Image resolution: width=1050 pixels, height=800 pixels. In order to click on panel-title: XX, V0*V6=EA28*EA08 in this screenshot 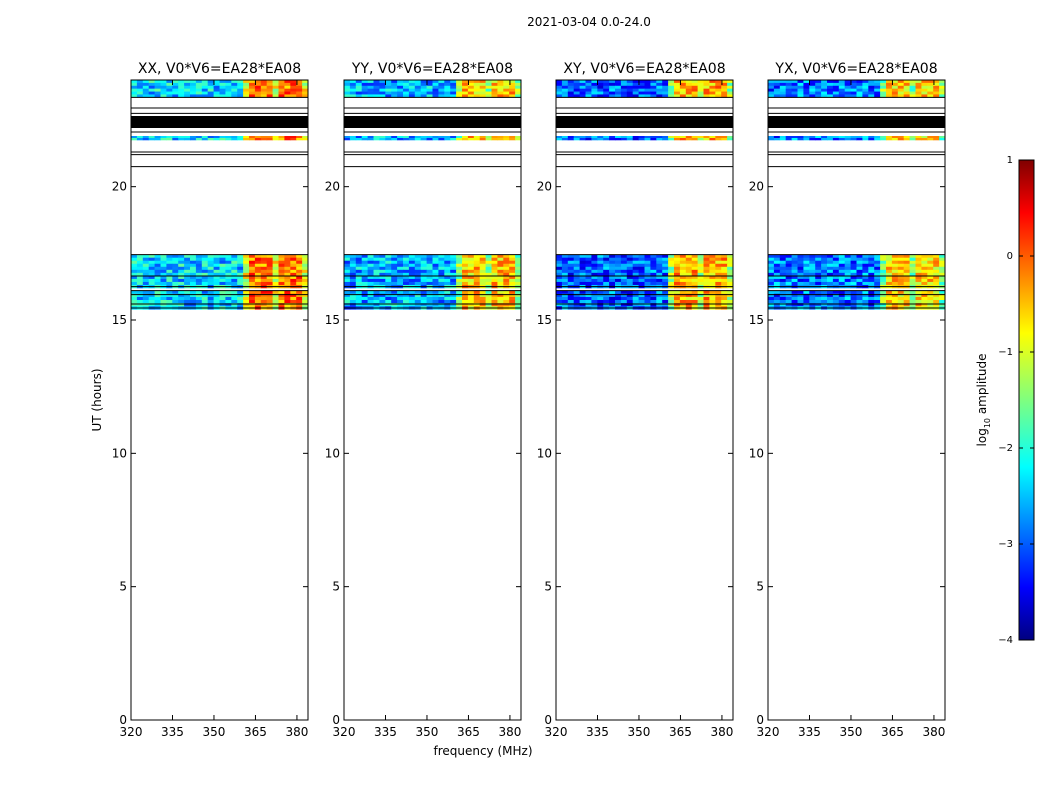, I will do `click(219, 69)`.